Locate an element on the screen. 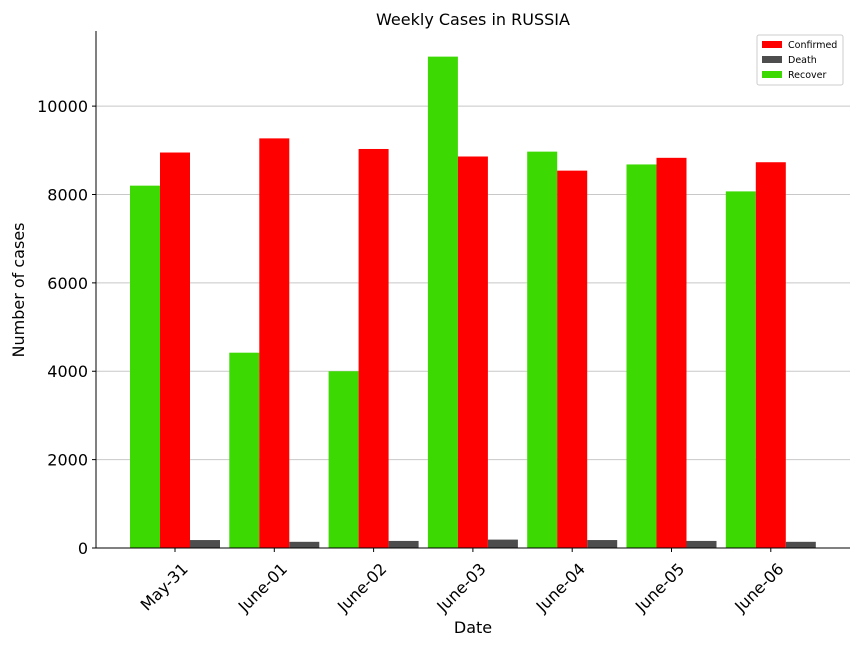 The width and height of the screenshot is (864, 648). y-tick-label: 6000 is located at coordinates (67, 283).